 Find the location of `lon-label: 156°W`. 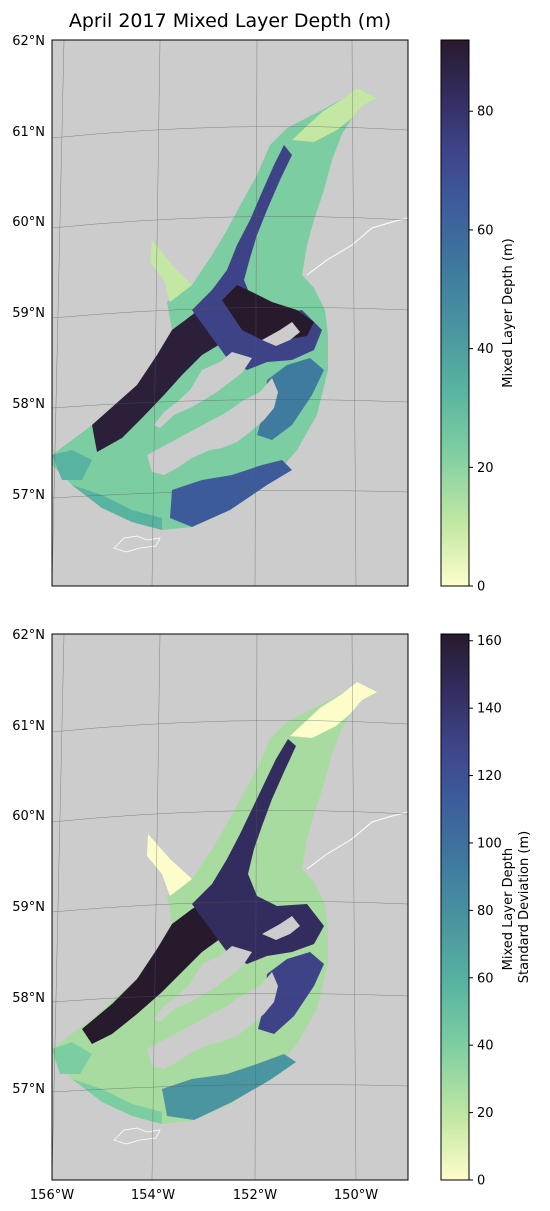

lon-label: 156°W is located at coordinates (52, 1195).